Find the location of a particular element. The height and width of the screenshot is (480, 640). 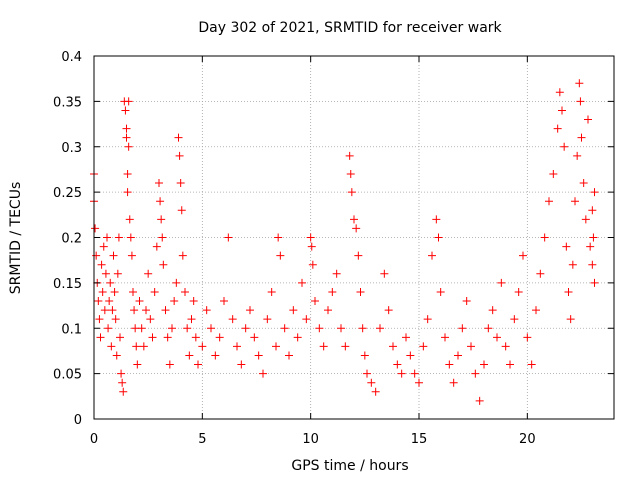

x-tick-label: 20 is located at coordinates (527, 439).